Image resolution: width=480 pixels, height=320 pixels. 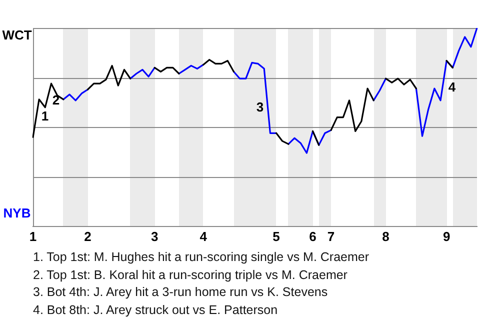 What do you see at coordinates (17, 35) in the screenshot?
I see `text: WCT` at bounding box center [17, 35].